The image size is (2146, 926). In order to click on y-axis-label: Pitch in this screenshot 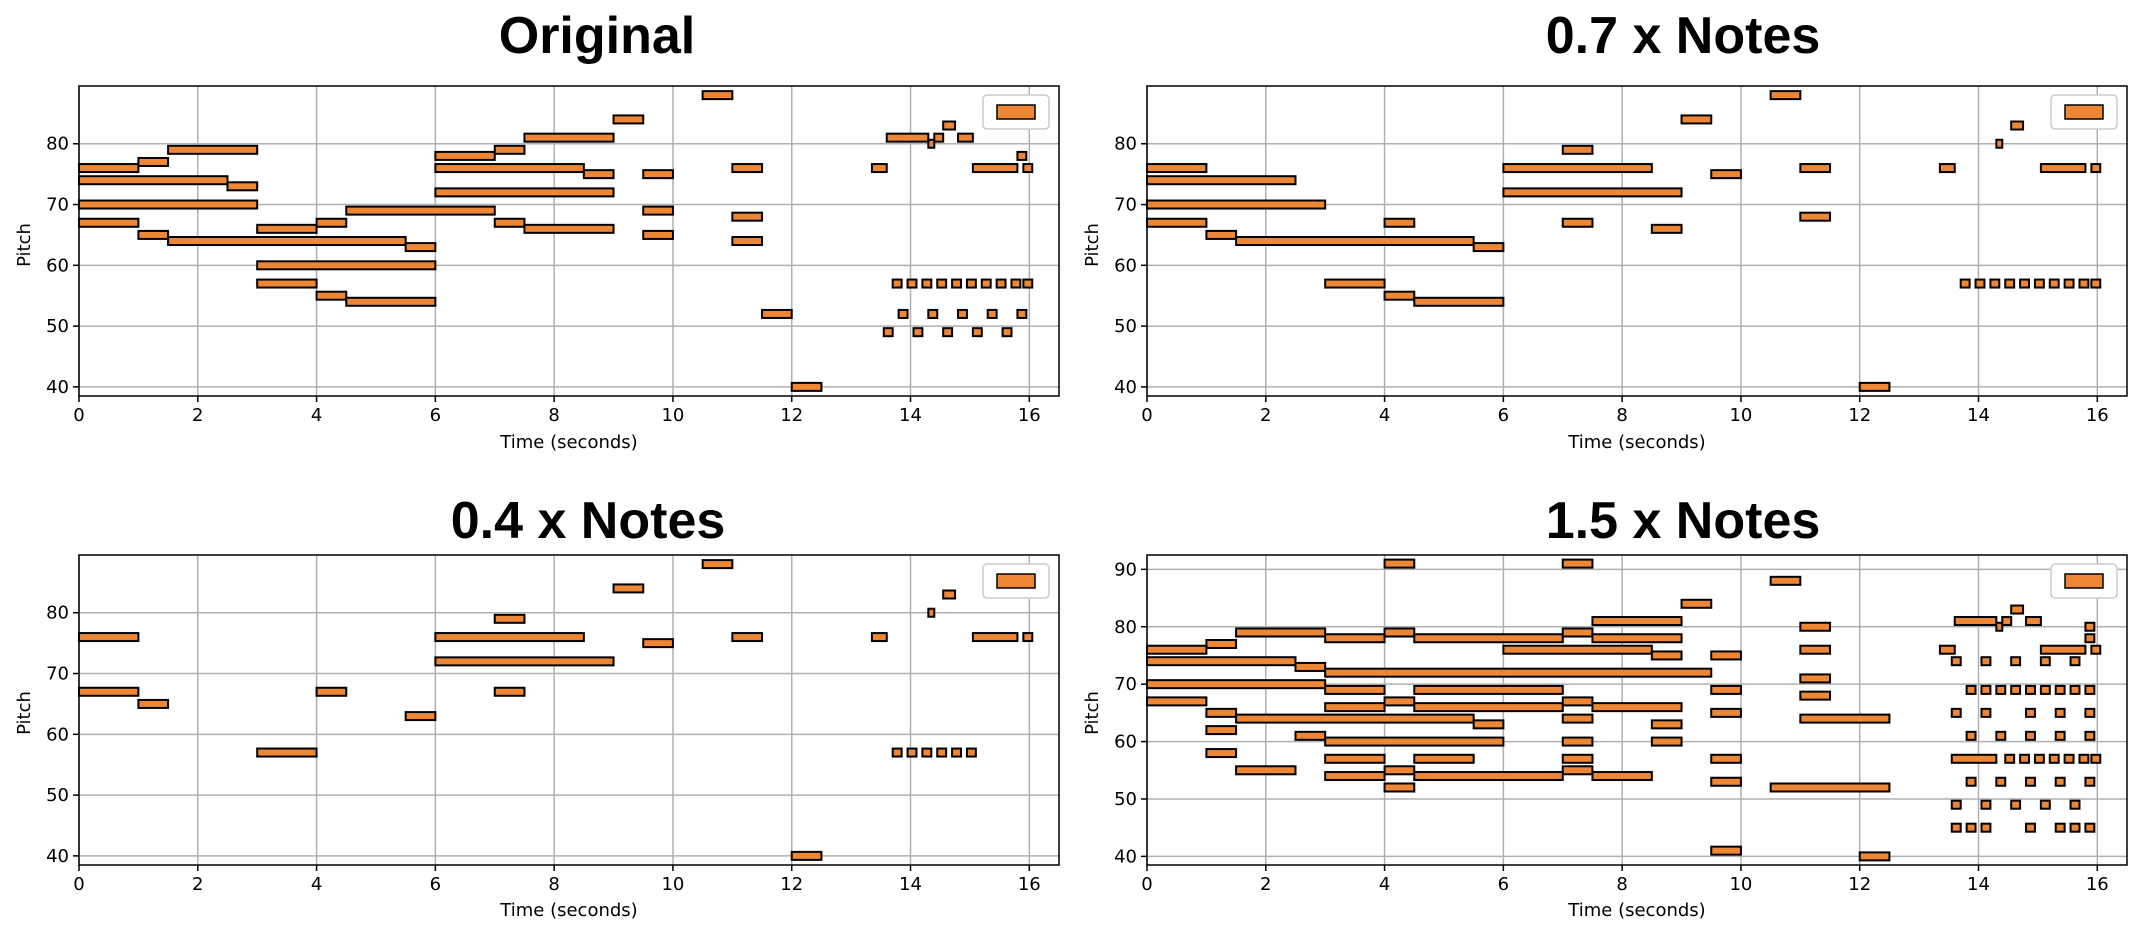, I will do `click(24, 245)`.